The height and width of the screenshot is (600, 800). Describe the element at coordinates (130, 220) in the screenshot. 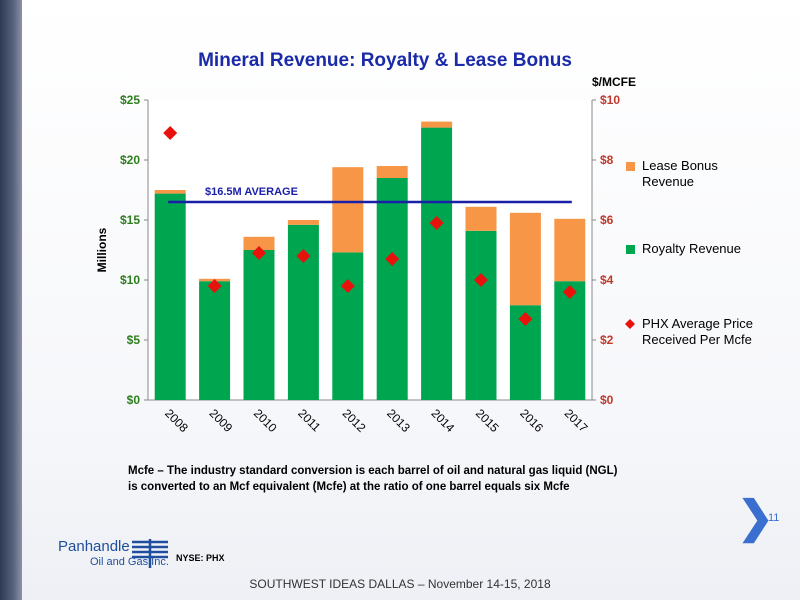

I see `y-tick-label: $15` at that location.